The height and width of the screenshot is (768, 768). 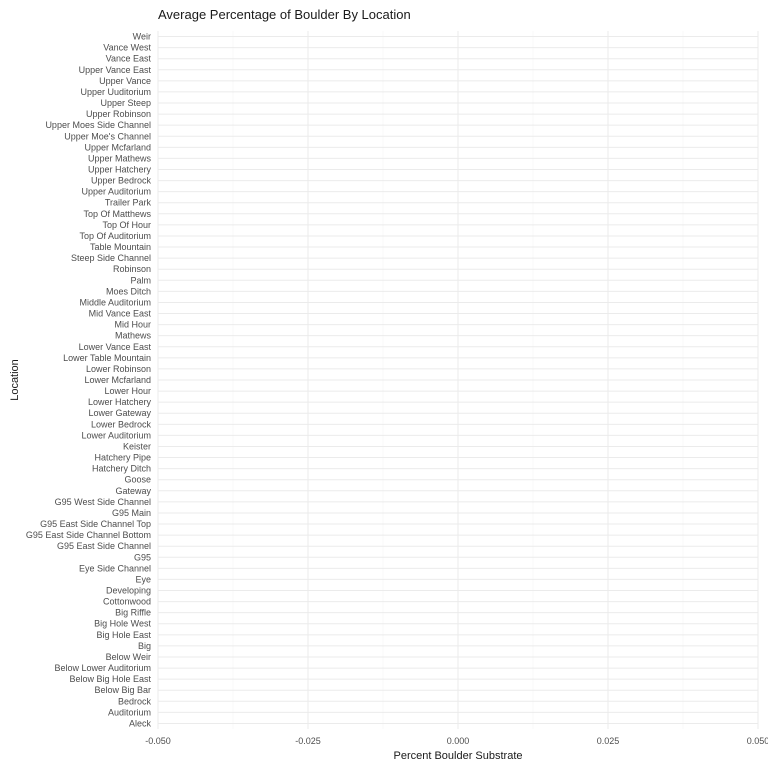 What do you see at coordinates (143, 579) in the screenshot?
I see `y-tick-label: Eye` at bounding box center [143, 579].